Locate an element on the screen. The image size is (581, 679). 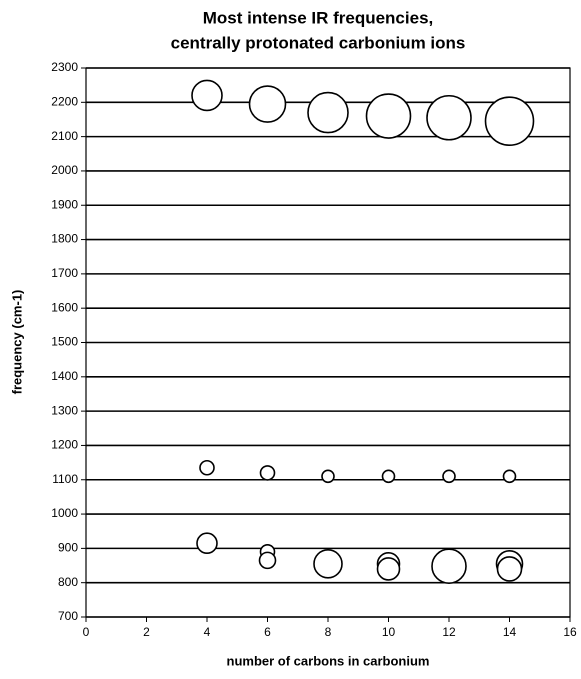
y-tick-label: 1900 is located at coordinates (64, 204).